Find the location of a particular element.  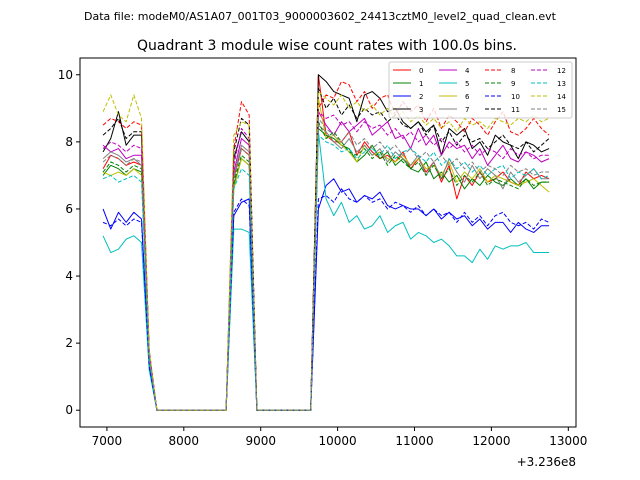

legend-label-9: 9 is located at coordinates (513, 84).